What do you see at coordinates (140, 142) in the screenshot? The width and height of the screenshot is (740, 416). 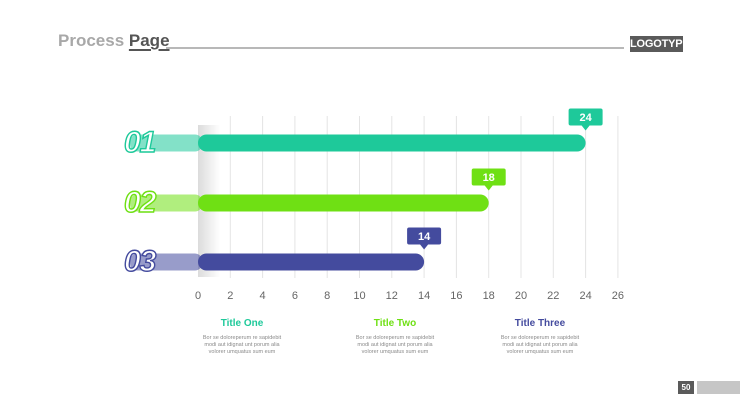 I see `category-label-01: 01` at bounding box center [140, 142].